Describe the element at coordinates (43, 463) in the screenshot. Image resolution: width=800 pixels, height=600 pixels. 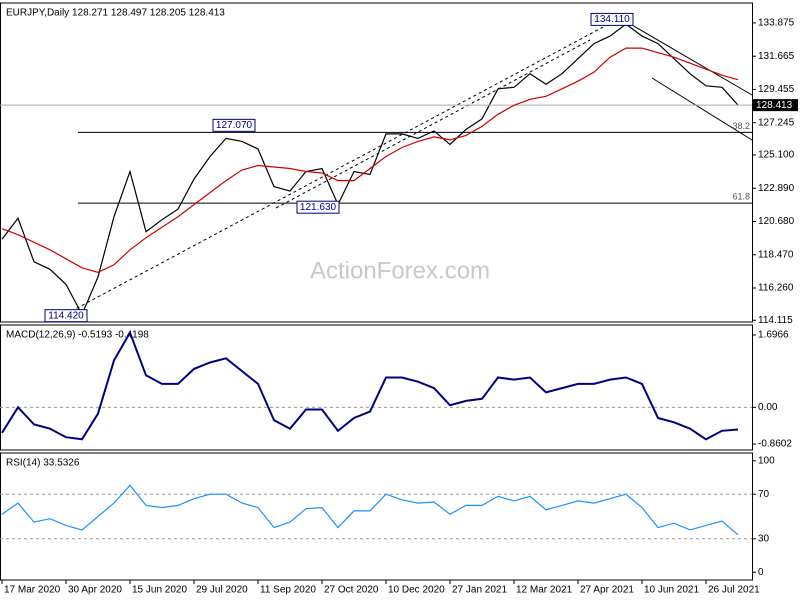
I see `panel-title: RSI(14) 33.5326` at that location.